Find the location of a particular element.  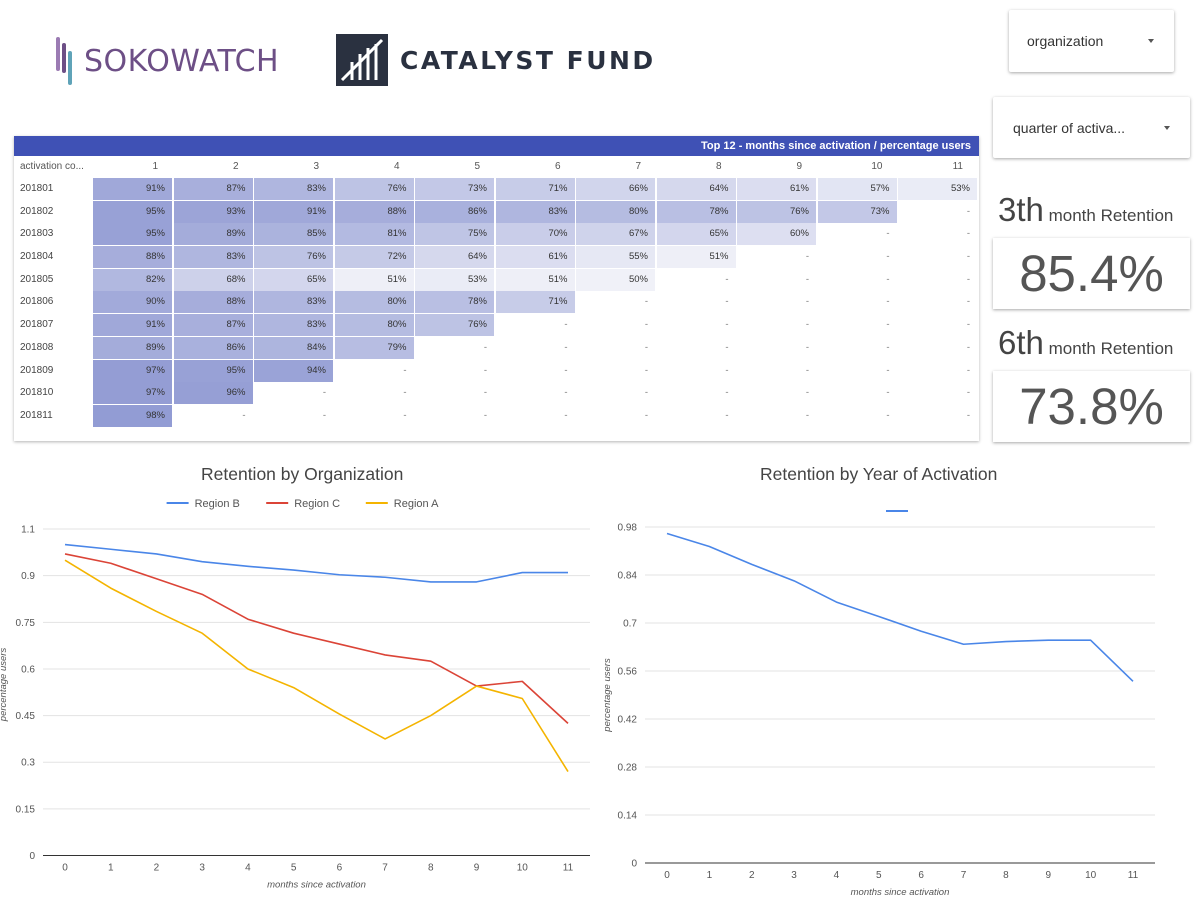

y-tick-label: 0.6 is located at coordinates (28, 669).